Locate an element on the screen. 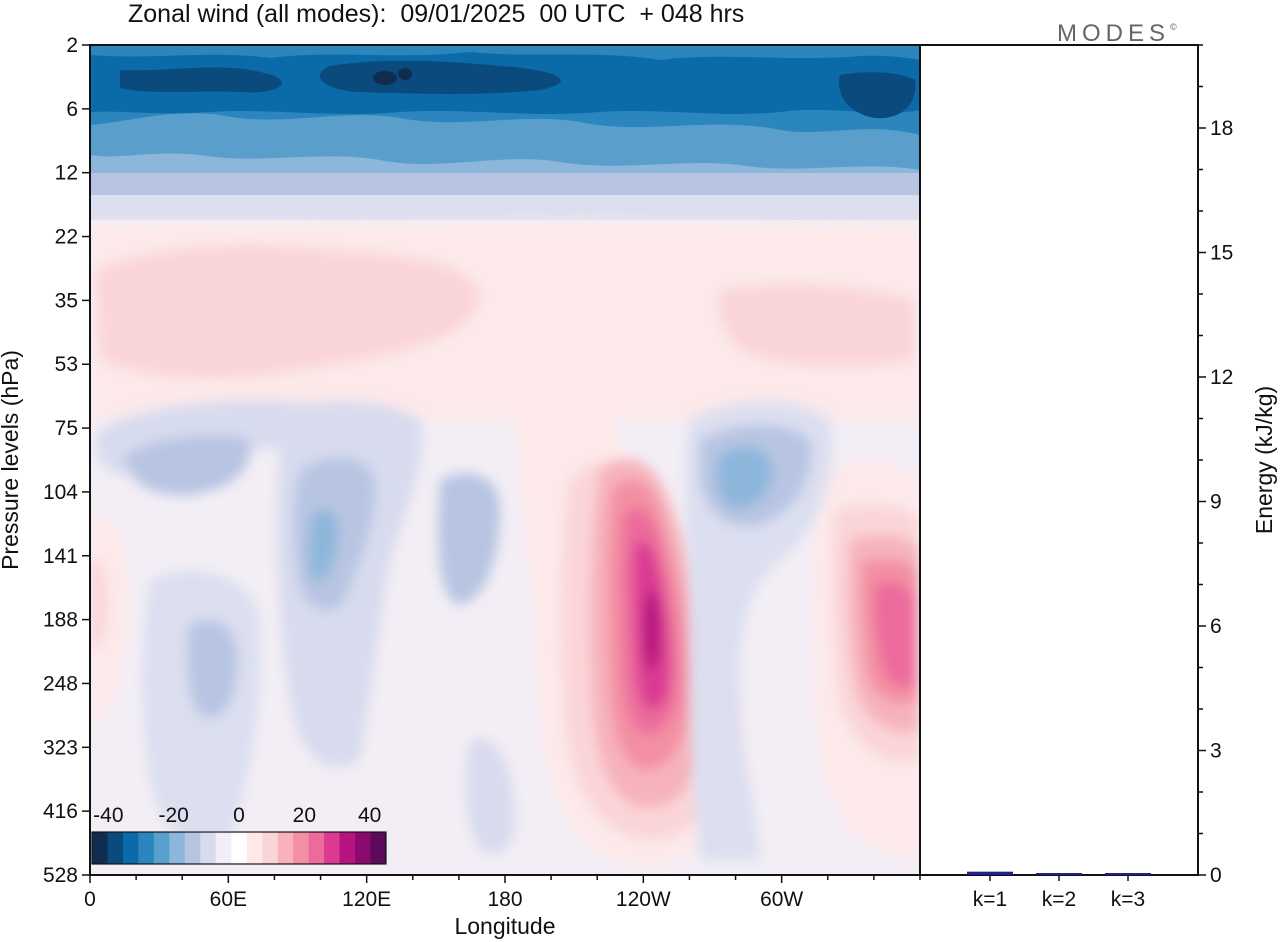 The height and width of the screenshot is (942, 1280). pressure-tick-label: 12 is located at coordinates (66, 173).